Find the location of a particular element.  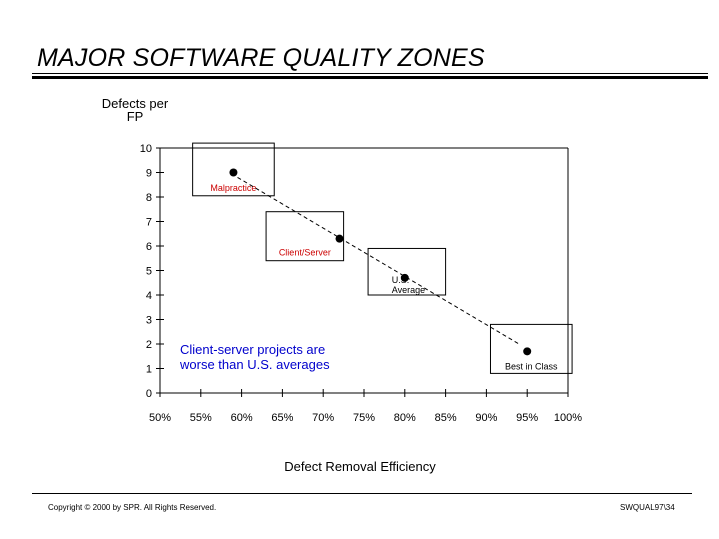

y-tick-label: 3 is located at coordinates (149, 321).